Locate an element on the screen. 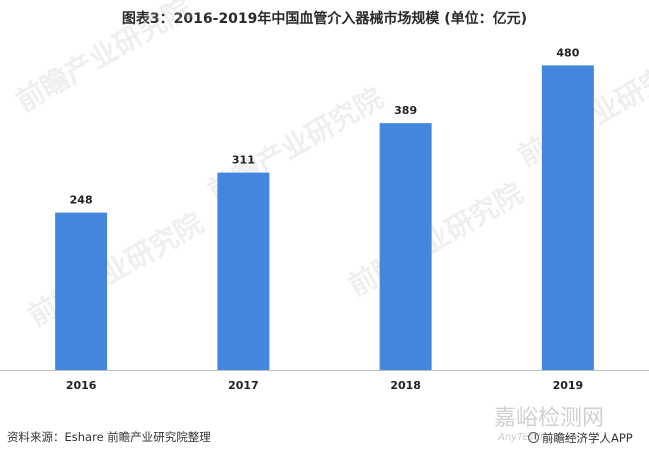 This screenshot has height=456, width=649. data-label-2017: 311 is located at coordinates (243, 160).